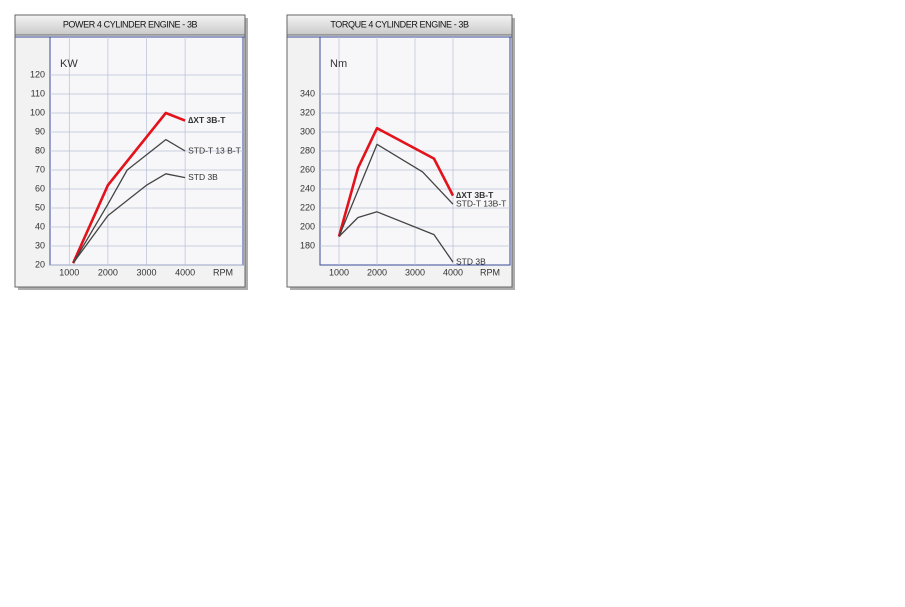  Describe the element at coordinates (307, 93) in the screenshot. I see `y-tick-label: 340` at that location.